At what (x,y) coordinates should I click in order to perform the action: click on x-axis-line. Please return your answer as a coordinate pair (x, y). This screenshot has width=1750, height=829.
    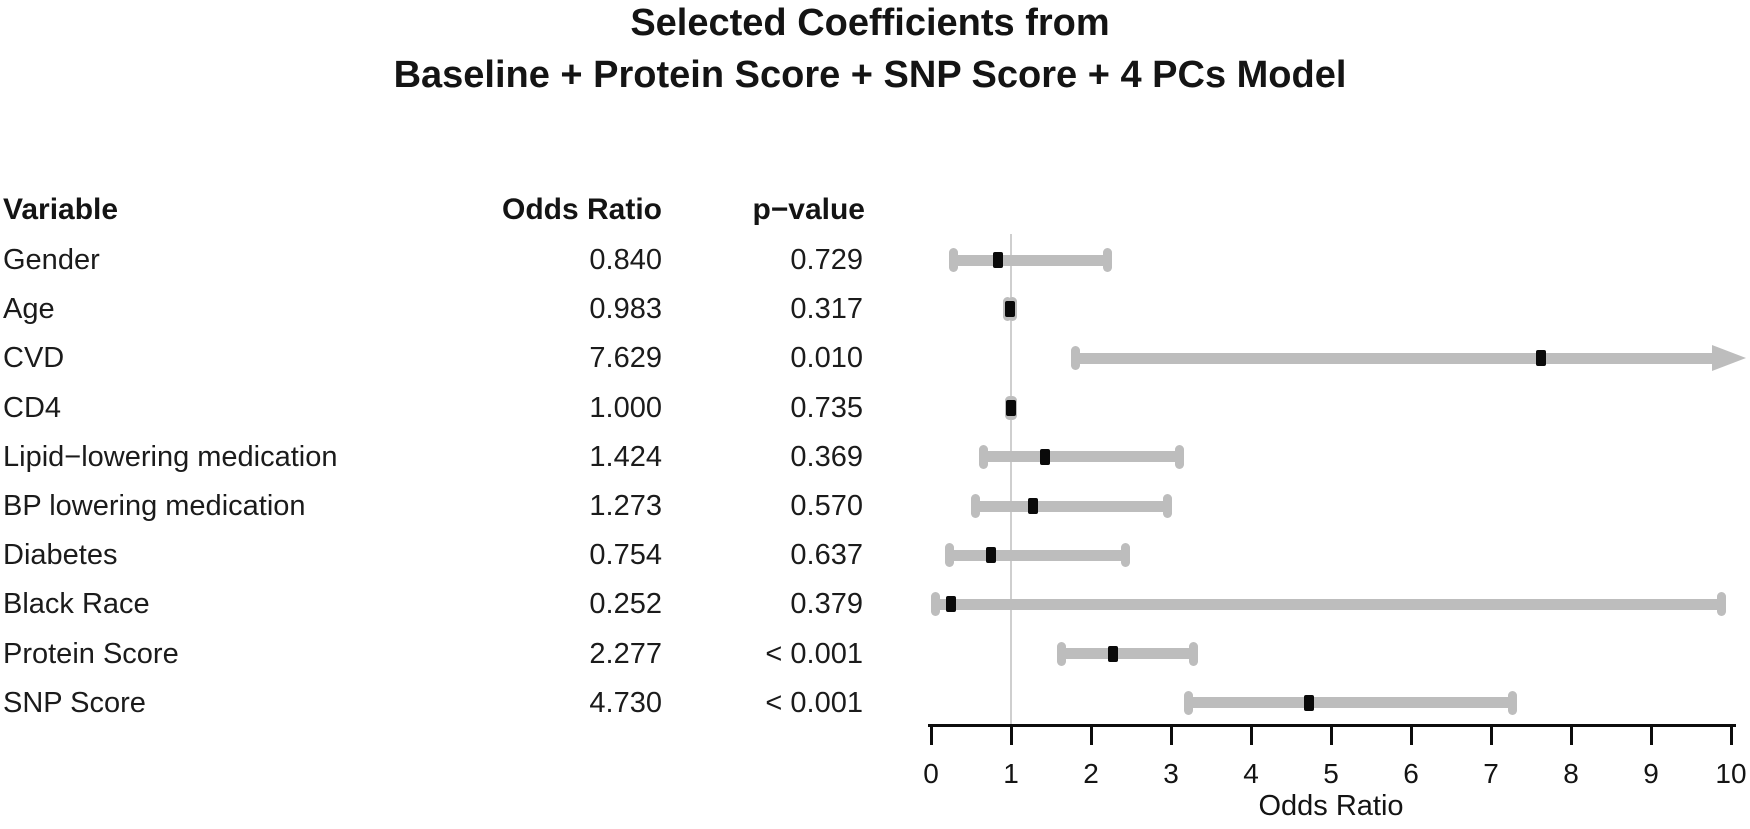
    Looking at the image, I should click on (1332, 725).